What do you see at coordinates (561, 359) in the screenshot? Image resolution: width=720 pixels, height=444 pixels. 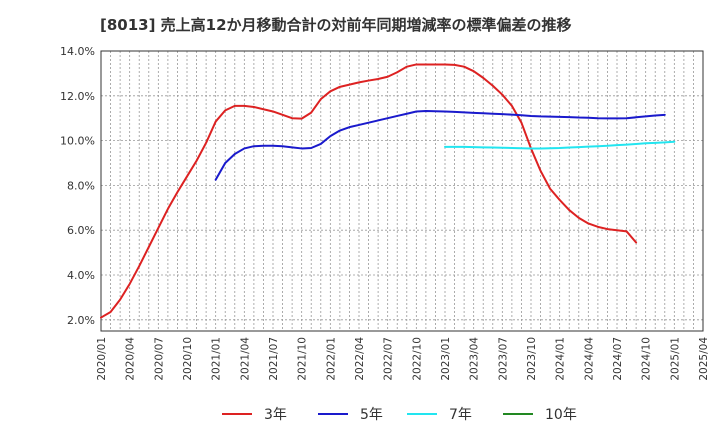 I see `x-tick-label: 2024/01` at bounding box center [561, 359].